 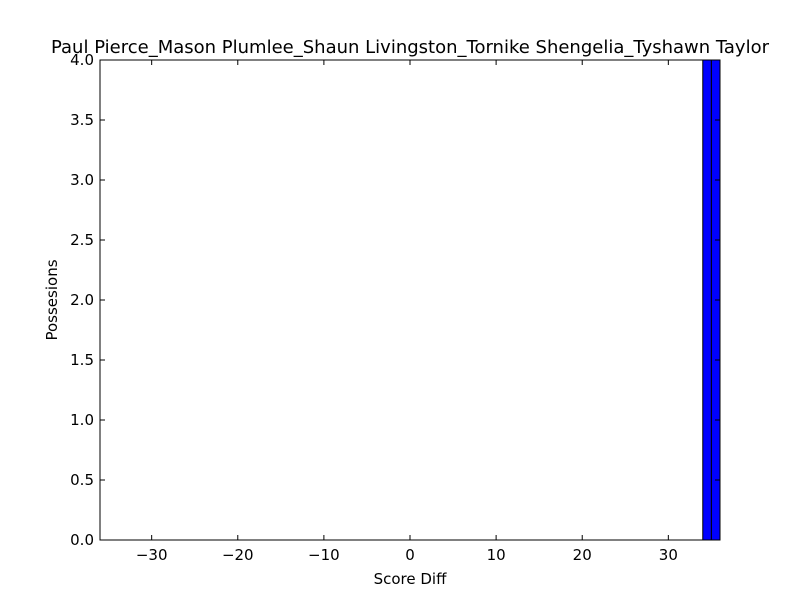 What do you see at coordinates (82, 240) in the screenshot?
I see `y-tick-label: 2.5` at bounding box center [82, 240].